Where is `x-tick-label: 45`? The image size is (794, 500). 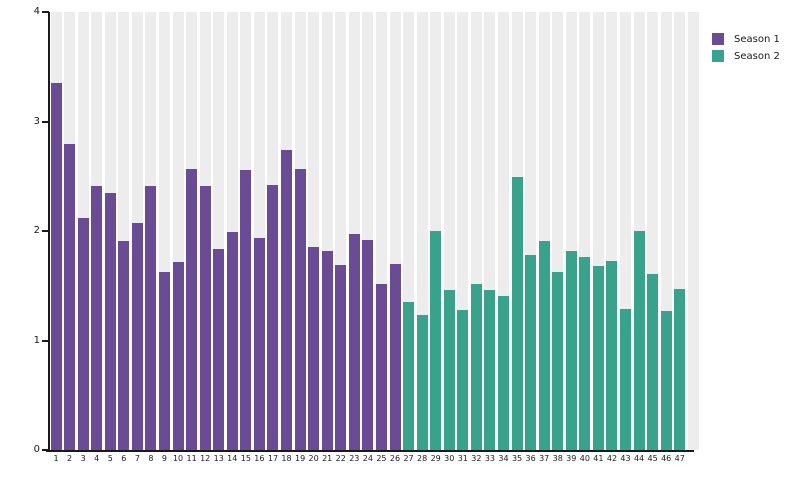 x-tick-label: 45 is located at coordinates (652, 458).